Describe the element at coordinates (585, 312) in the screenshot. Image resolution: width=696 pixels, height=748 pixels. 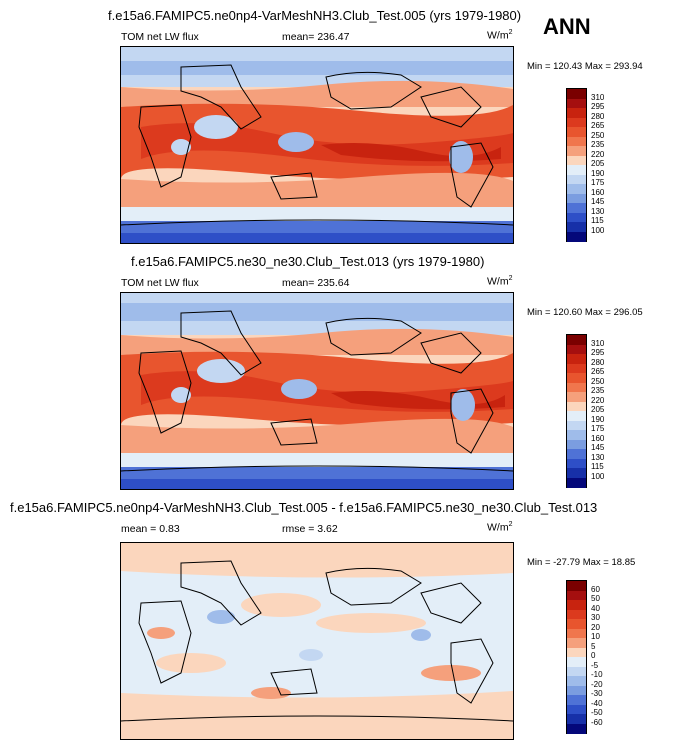
I see `panel-2-minmax: Min = 120.60 Max = 296.05` at that location.